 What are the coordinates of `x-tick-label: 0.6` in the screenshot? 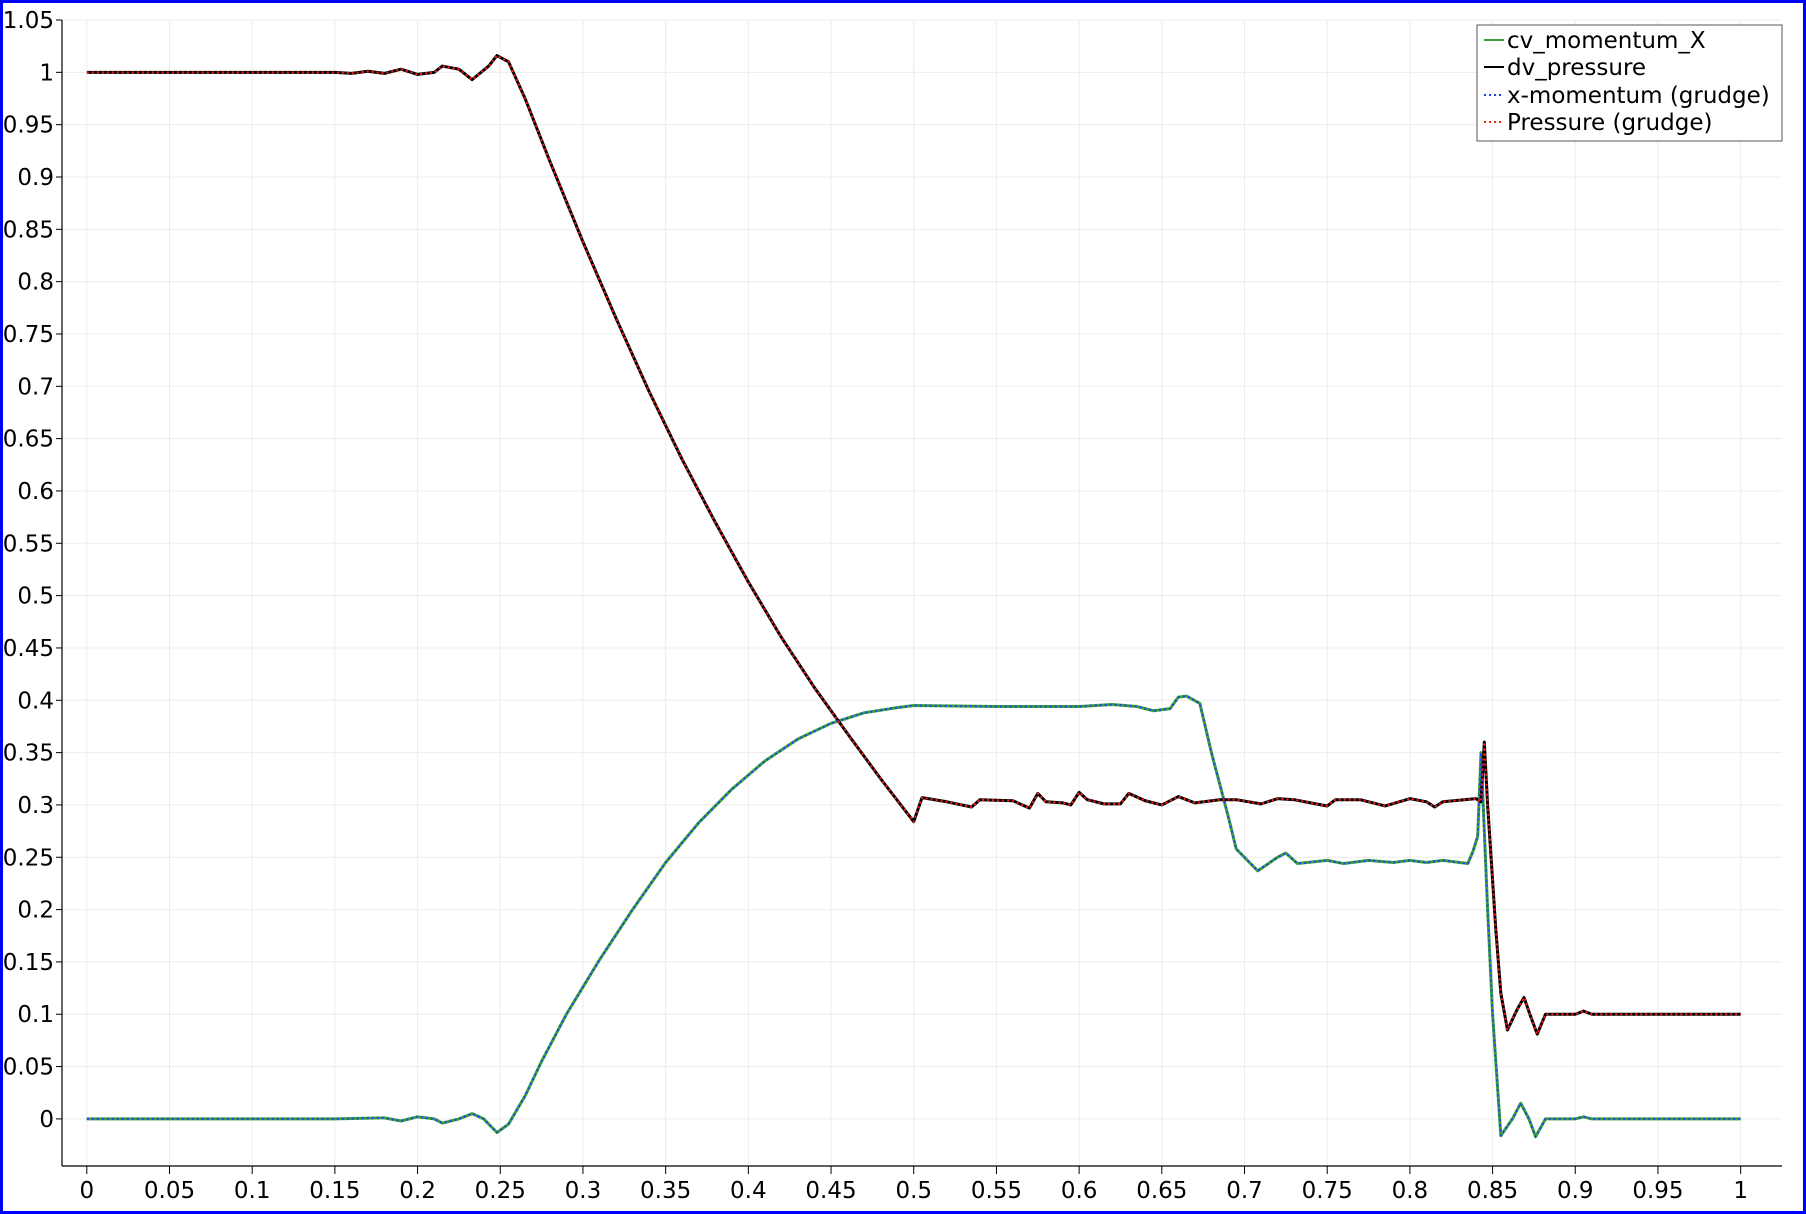 It's located at (1079, 1191).